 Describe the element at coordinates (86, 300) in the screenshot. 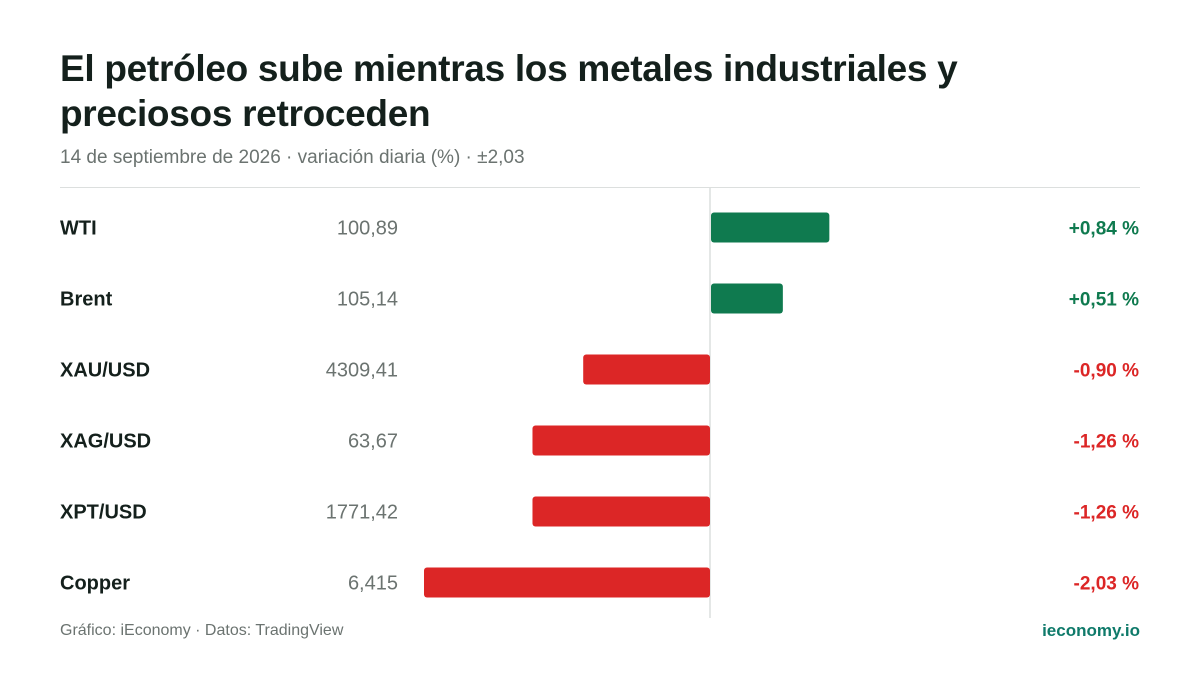

I see `category-label: Brent` at that location.